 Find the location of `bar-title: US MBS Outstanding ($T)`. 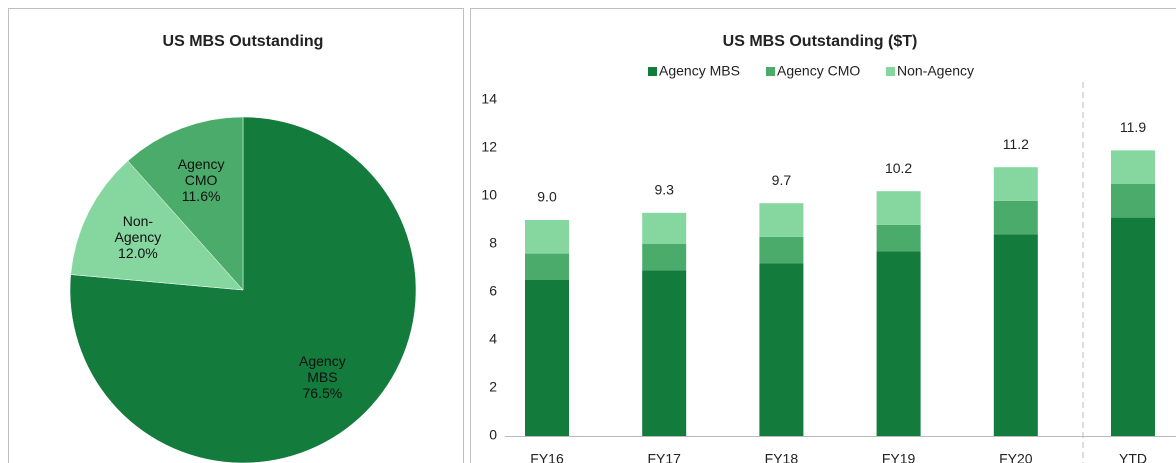

bar-title: US MBS Outstanding ($T) is located at coordinates (820, 41).